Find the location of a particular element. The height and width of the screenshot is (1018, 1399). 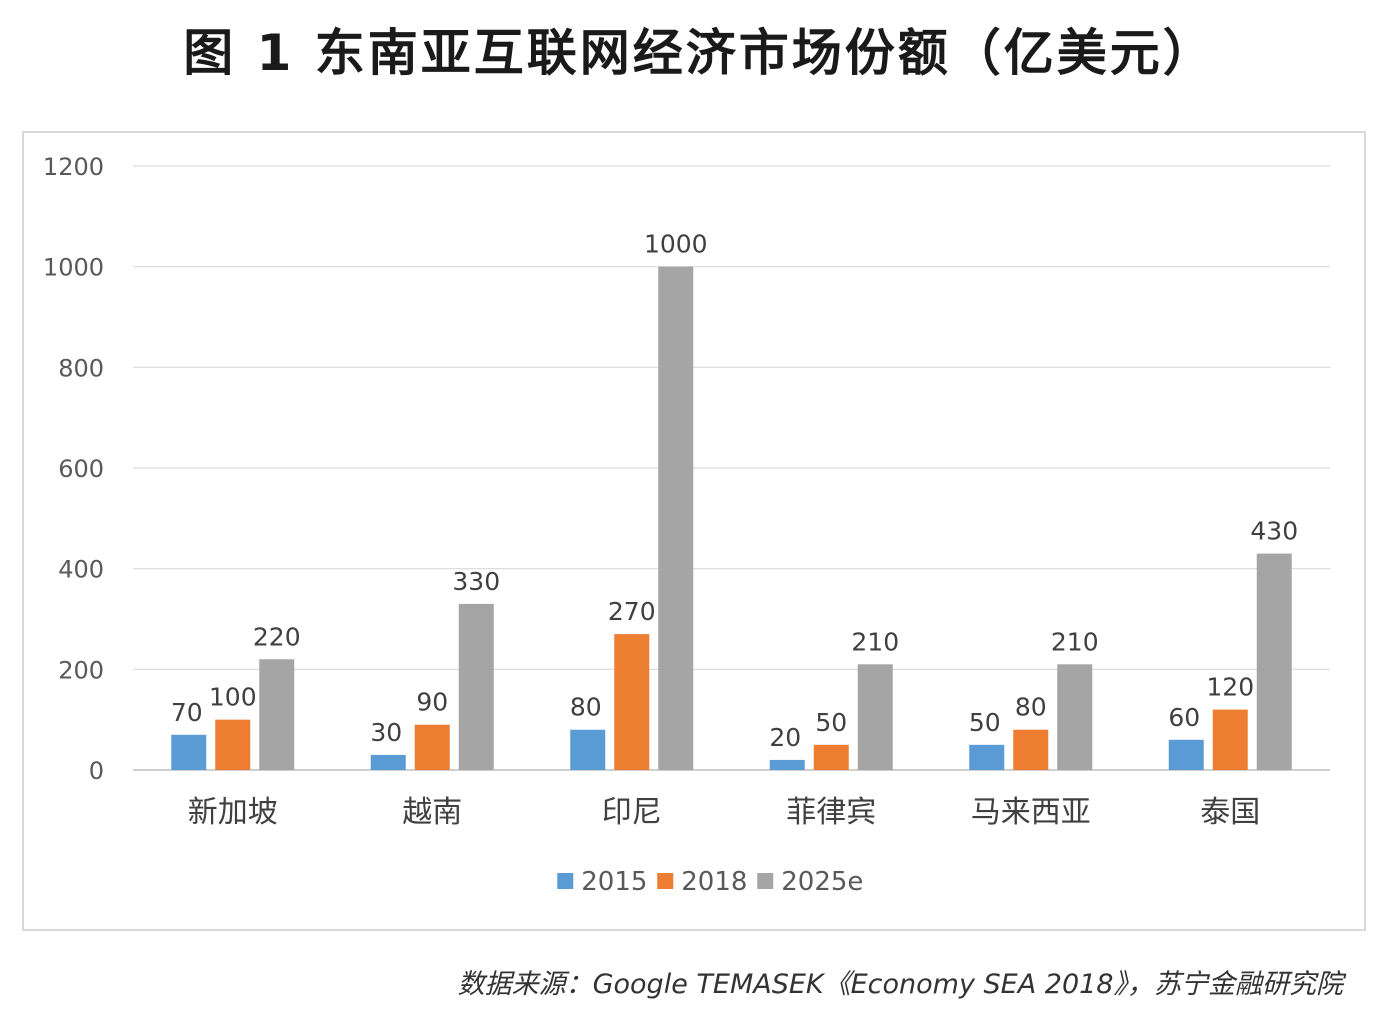

data-label: 100 is located at coordinates (233, 697).